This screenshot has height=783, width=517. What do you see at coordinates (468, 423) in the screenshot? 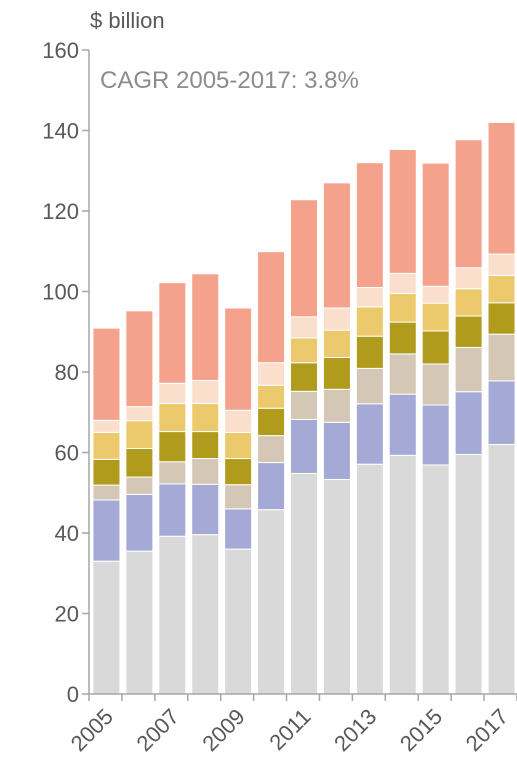
I see `bar-segment-2016-s2` at bounding box center [468, 423].